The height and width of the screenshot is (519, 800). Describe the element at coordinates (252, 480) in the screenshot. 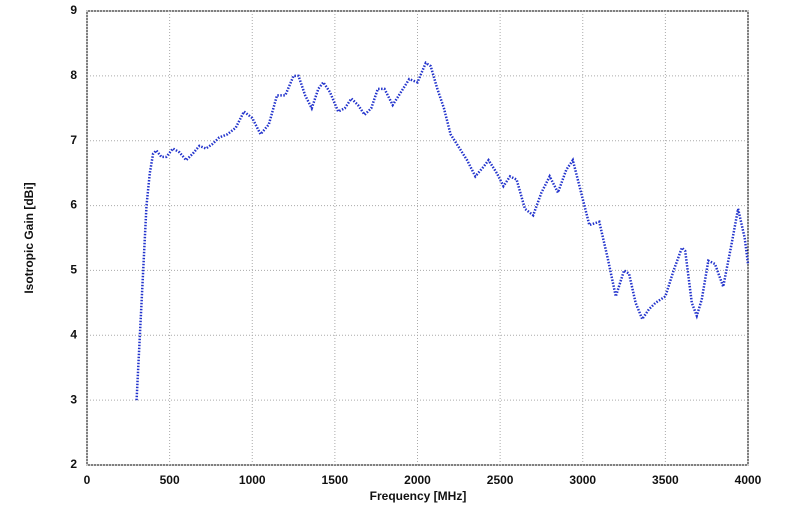

I see `x-tick-label: 1000` at that location.